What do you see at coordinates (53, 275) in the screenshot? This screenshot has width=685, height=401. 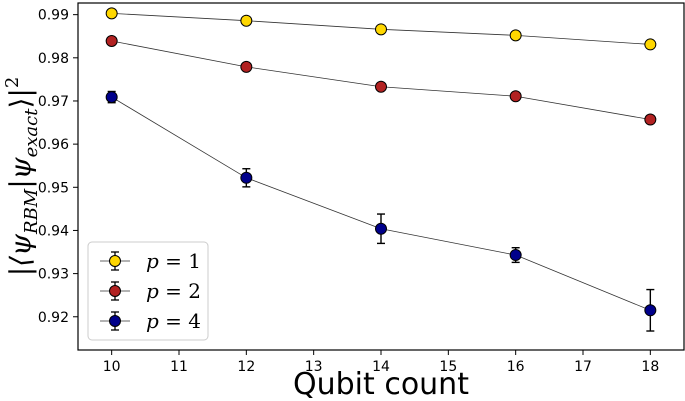 I see `y-tick-label: 0.93` at bounding box center [53, 275].